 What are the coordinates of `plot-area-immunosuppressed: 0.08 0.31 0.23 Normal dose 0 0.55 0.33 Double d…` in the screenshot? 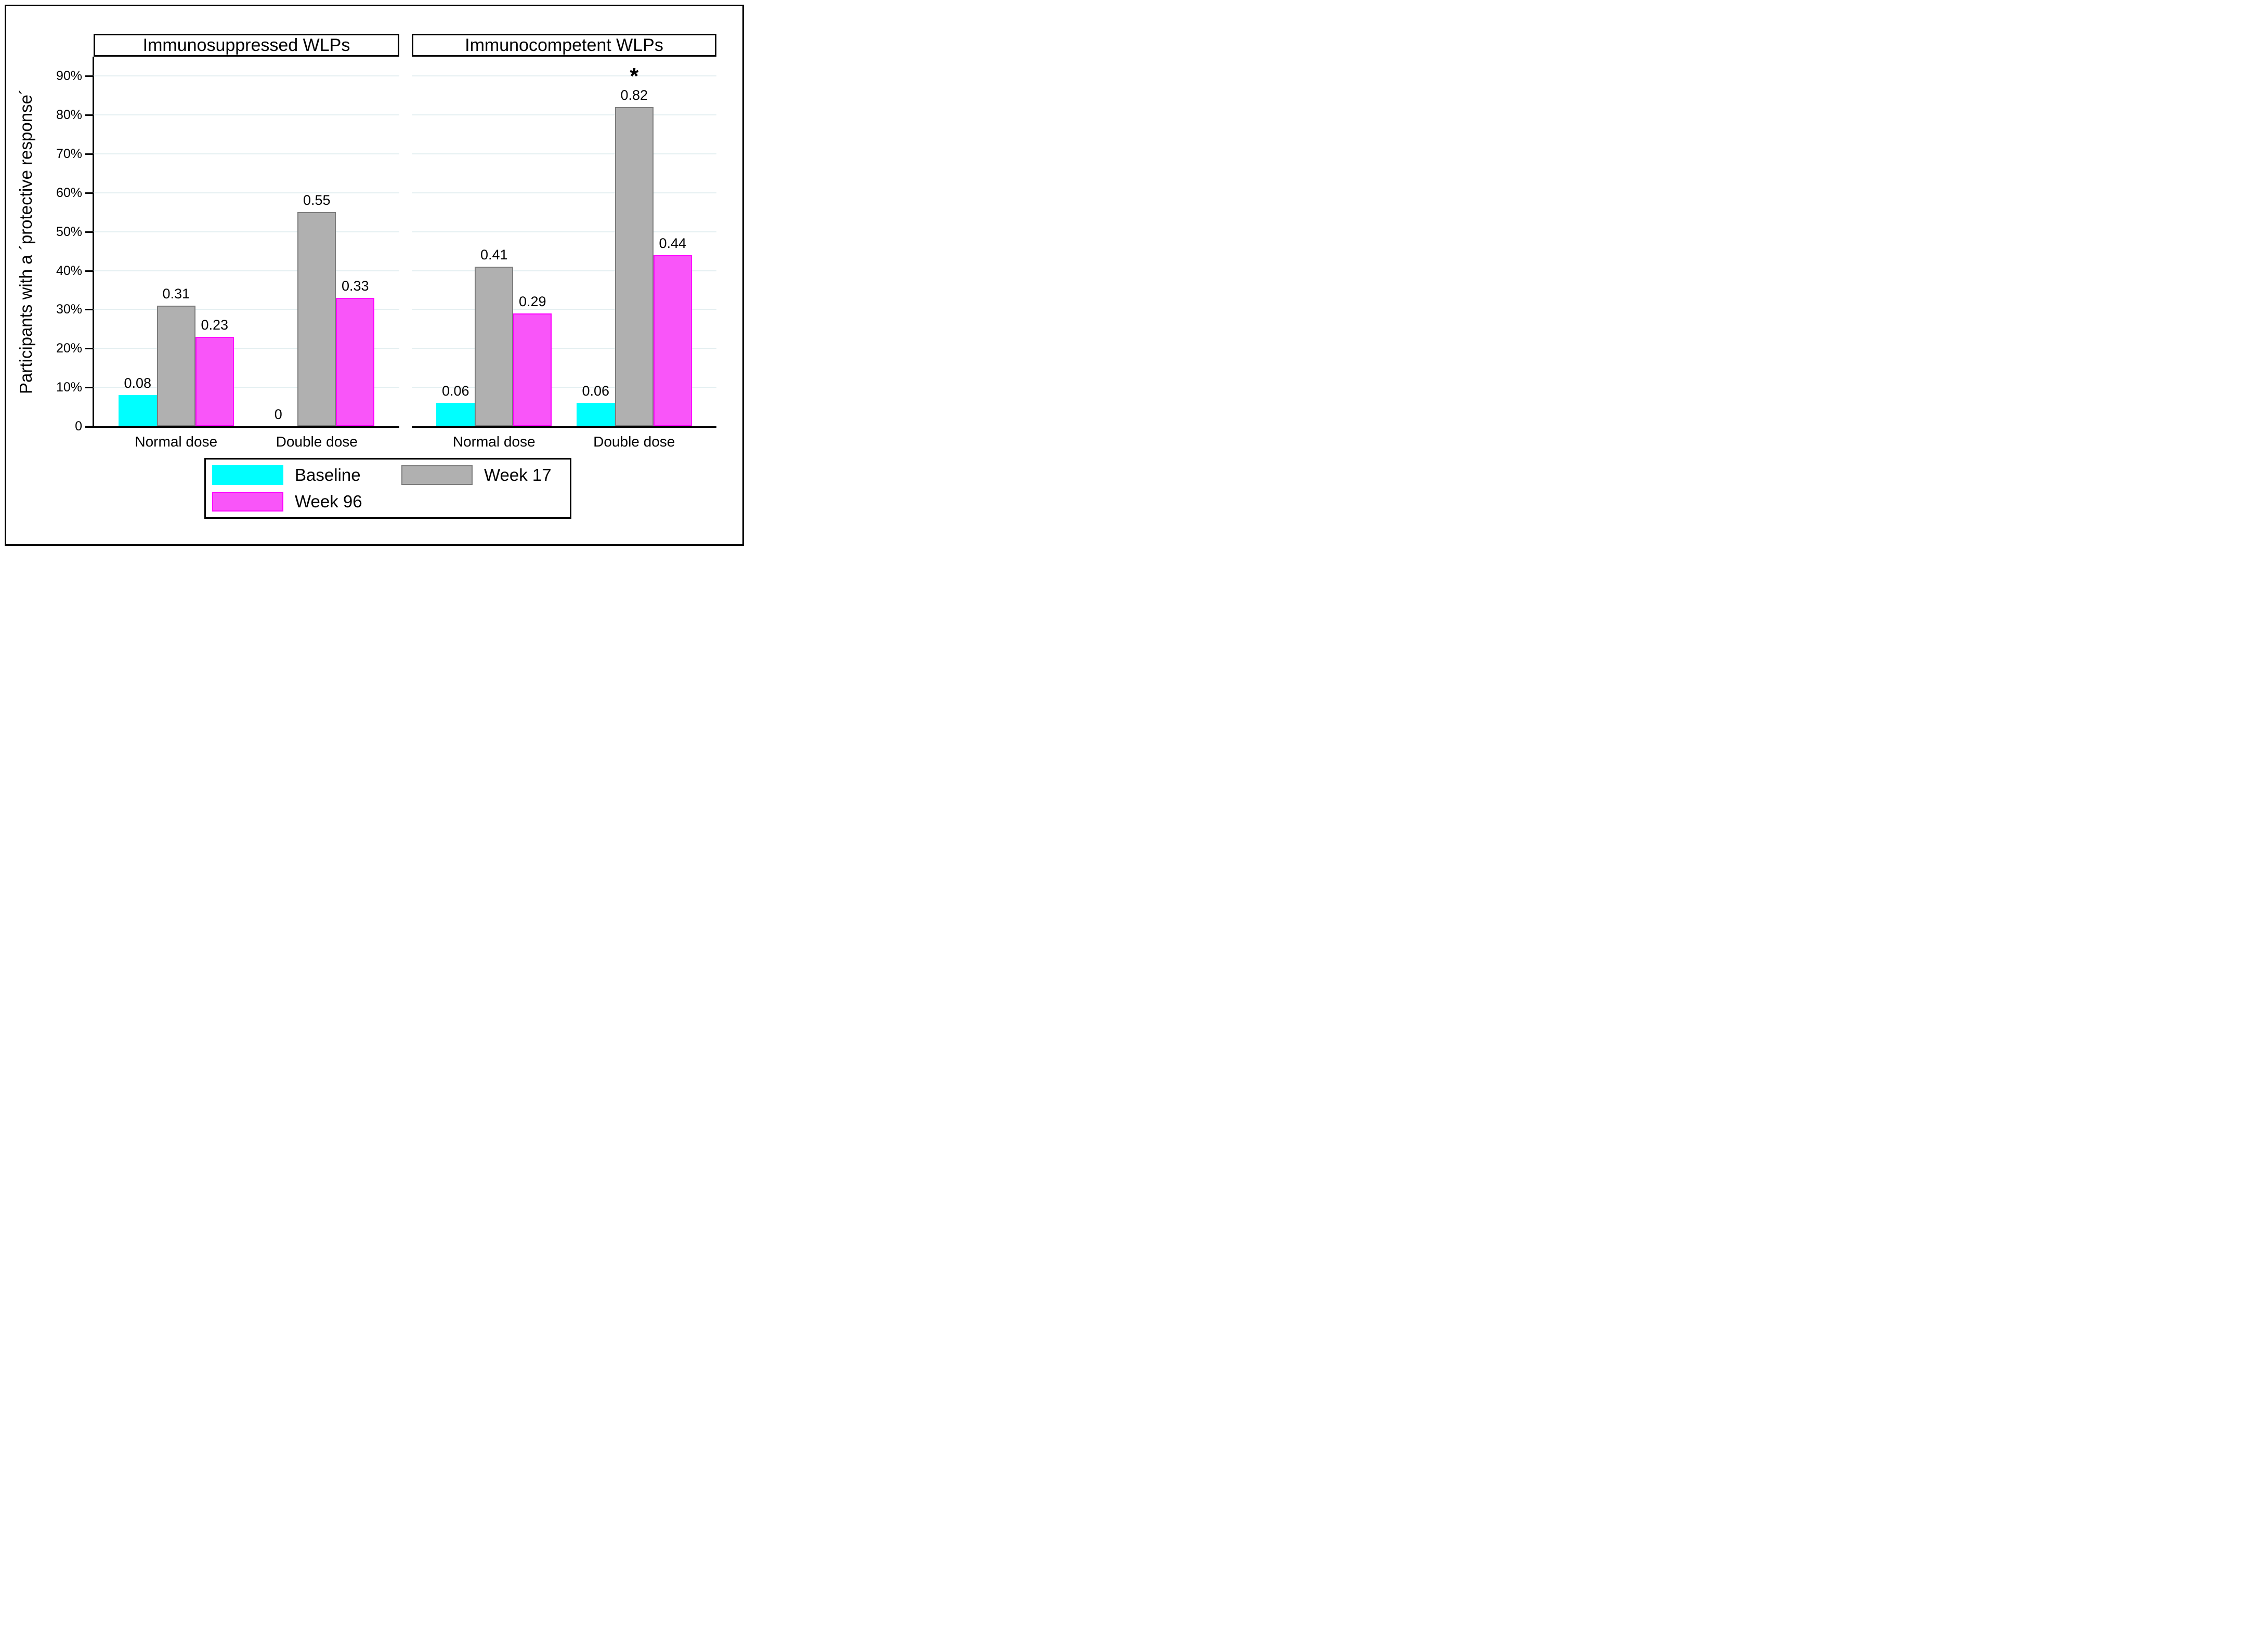 It's located at (246, 254).